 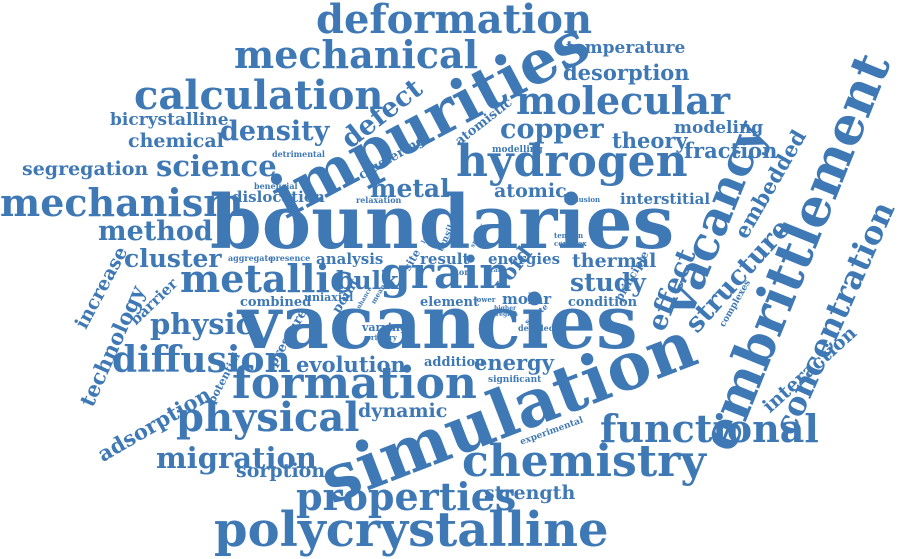 What do you see at coordinates (572, 161) in the screenshot?
I see `word-hydrogen: hydrogen` at bounding box center [572, 161].